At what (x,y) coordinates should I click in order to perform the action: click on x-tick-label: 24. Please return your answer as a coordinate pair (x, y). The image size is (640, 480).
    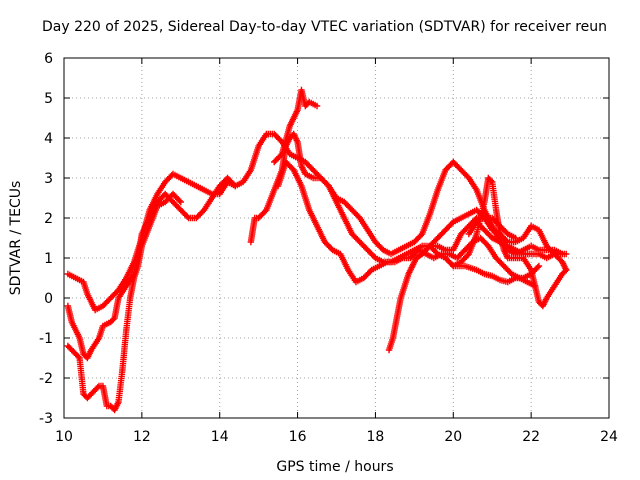
    Looking at the image, I should click on (609, 437).